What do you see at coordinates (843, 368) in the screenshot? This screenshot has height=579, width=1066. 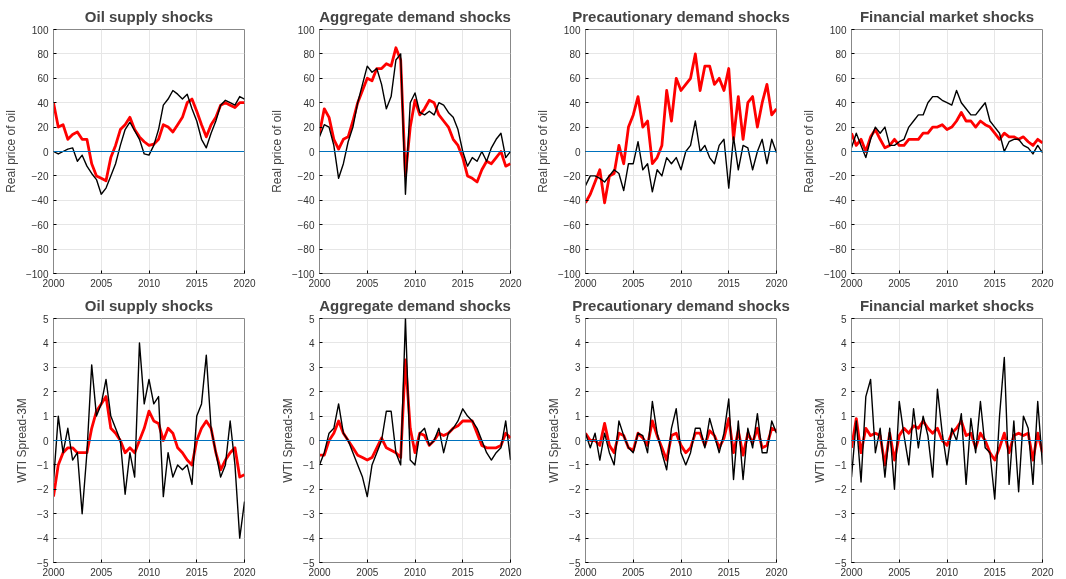 I see `y-tick-label: 3` at bounding box center [843, 368].